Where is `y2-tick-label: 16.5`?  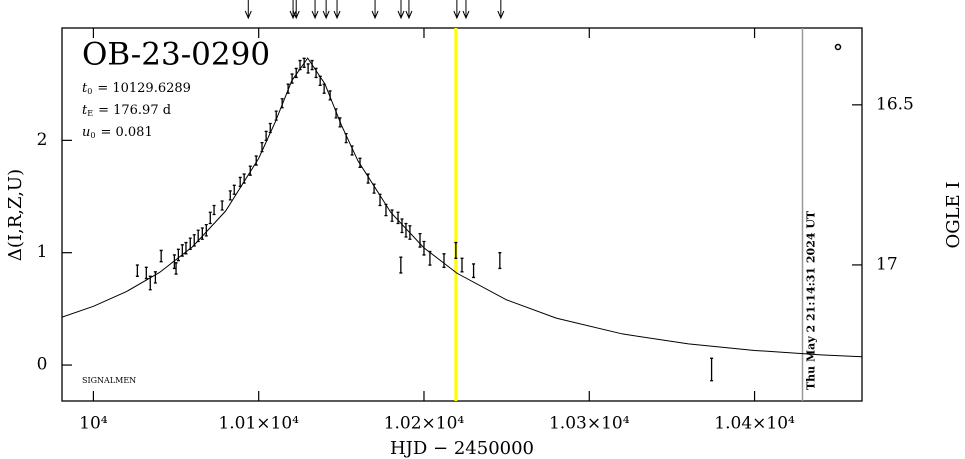 y2-tick-label: 16.5 is located at coordinates (895, 104).